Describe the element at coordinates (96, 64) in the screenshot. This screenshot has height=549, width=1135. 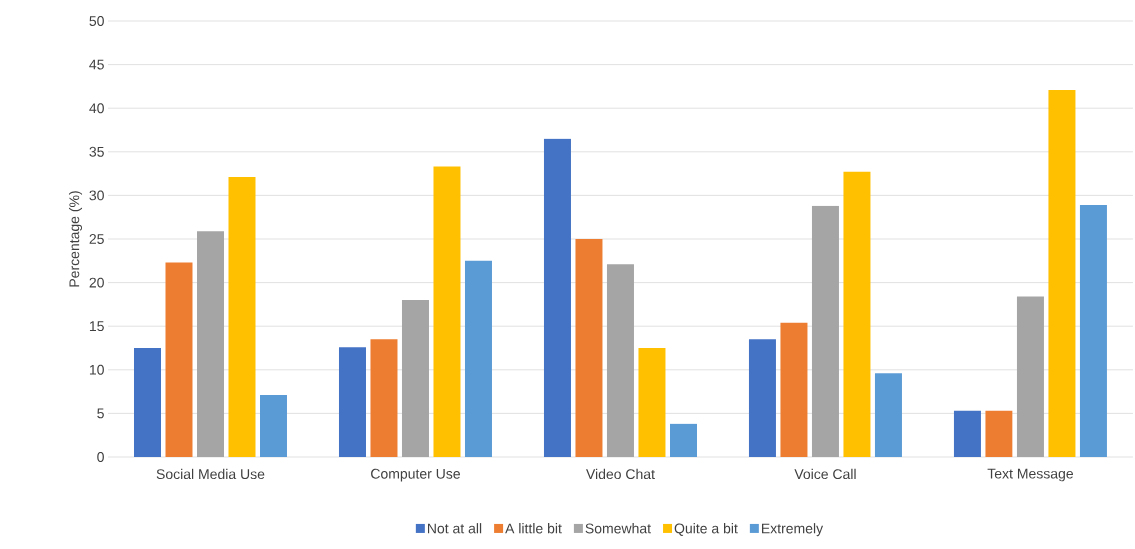
I see `y-tick-label: 45` at that location.